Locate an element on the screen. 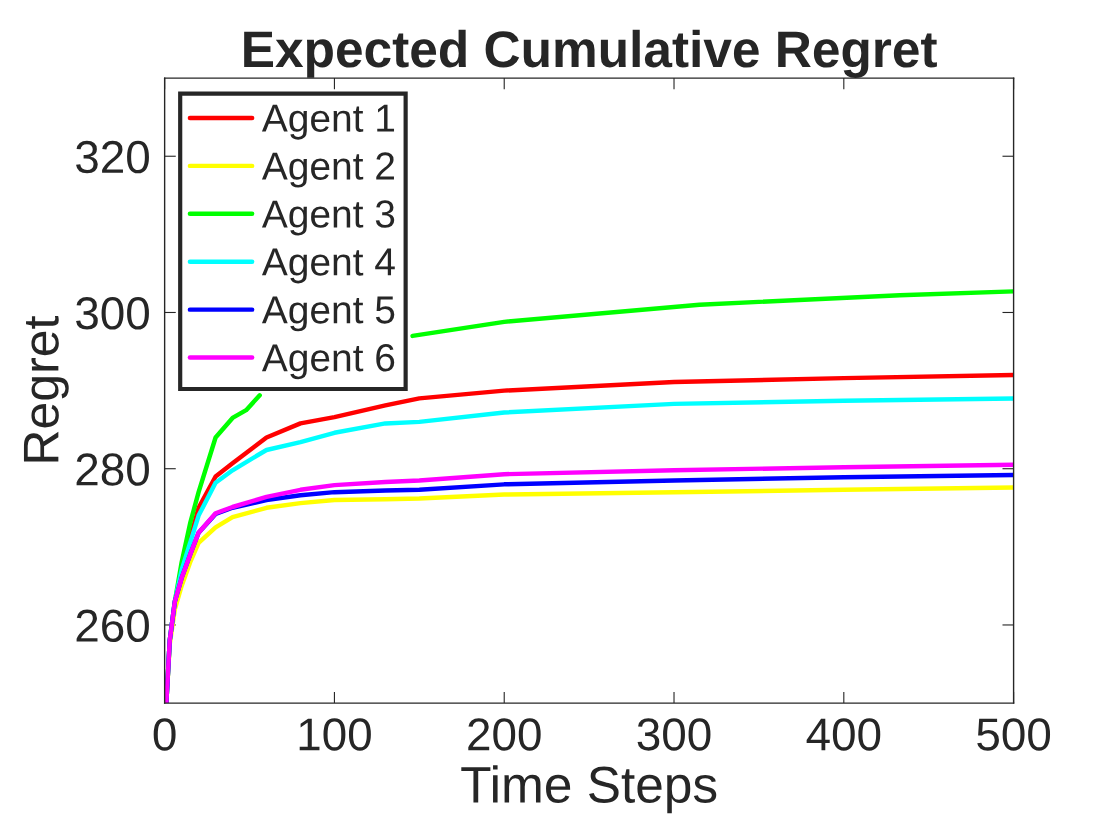  y-tick-label: 320 is located at coordinates (112, 157).